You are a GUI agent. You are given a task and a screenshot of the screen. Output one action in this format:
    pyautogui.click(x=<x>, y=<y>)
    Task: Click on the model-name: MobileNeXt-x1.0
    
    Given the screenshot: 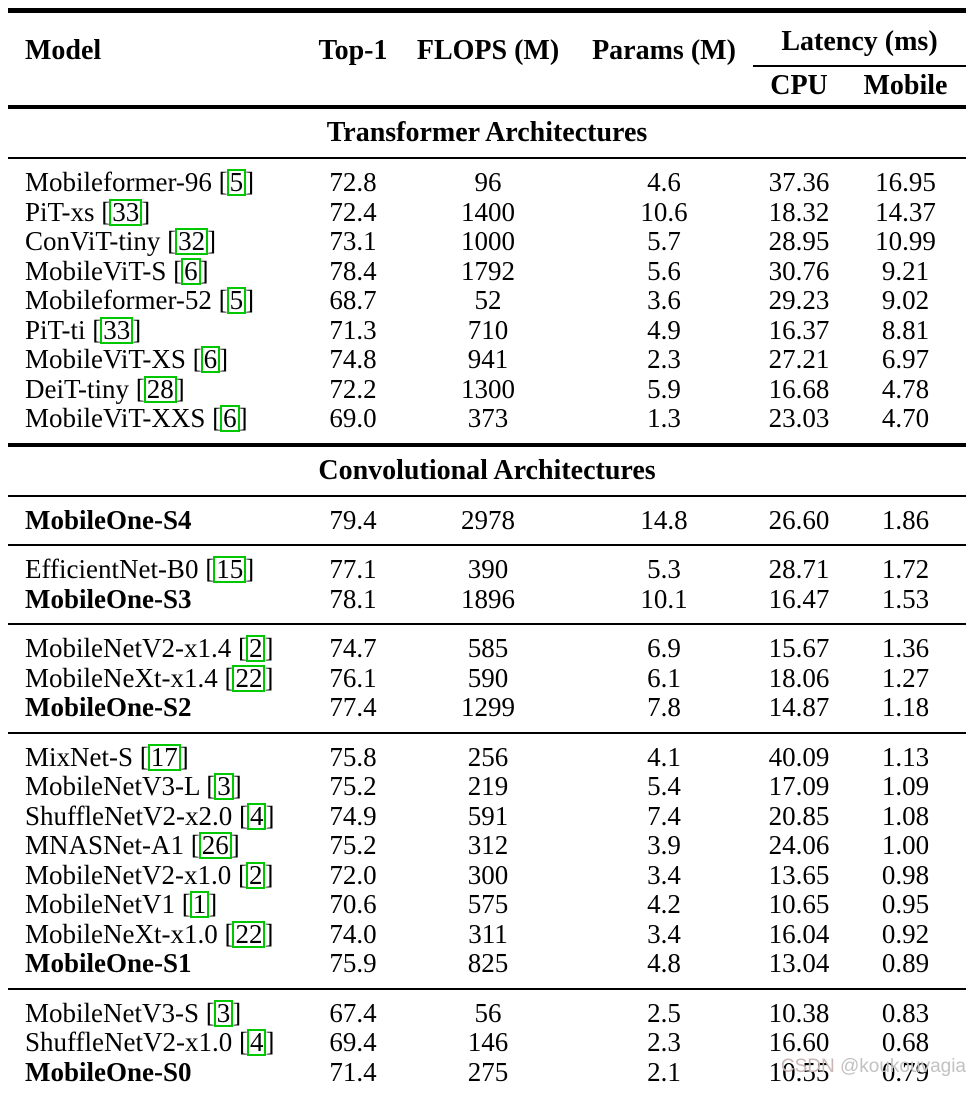 What is the action you would take?
    pyautogui.click(x=121, y=933)
    